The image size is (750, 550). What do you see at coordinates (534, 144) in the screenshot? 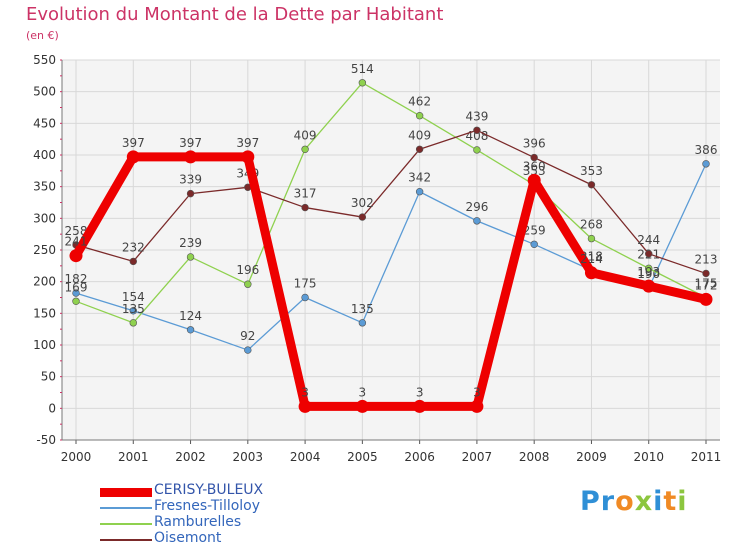
I see `data-label-oisemont: 396` at bounding box center [534, 144].